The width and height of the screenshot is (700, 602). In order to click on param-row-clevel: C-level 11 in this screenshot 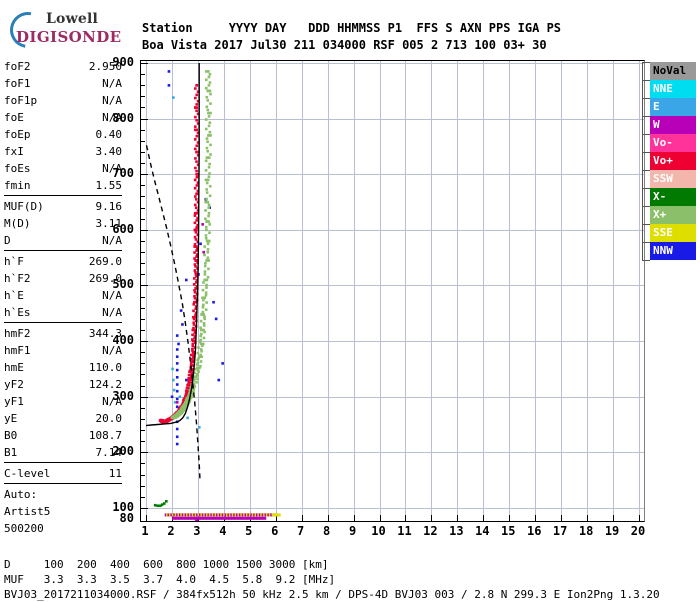, I will do `click(63, 473)`.